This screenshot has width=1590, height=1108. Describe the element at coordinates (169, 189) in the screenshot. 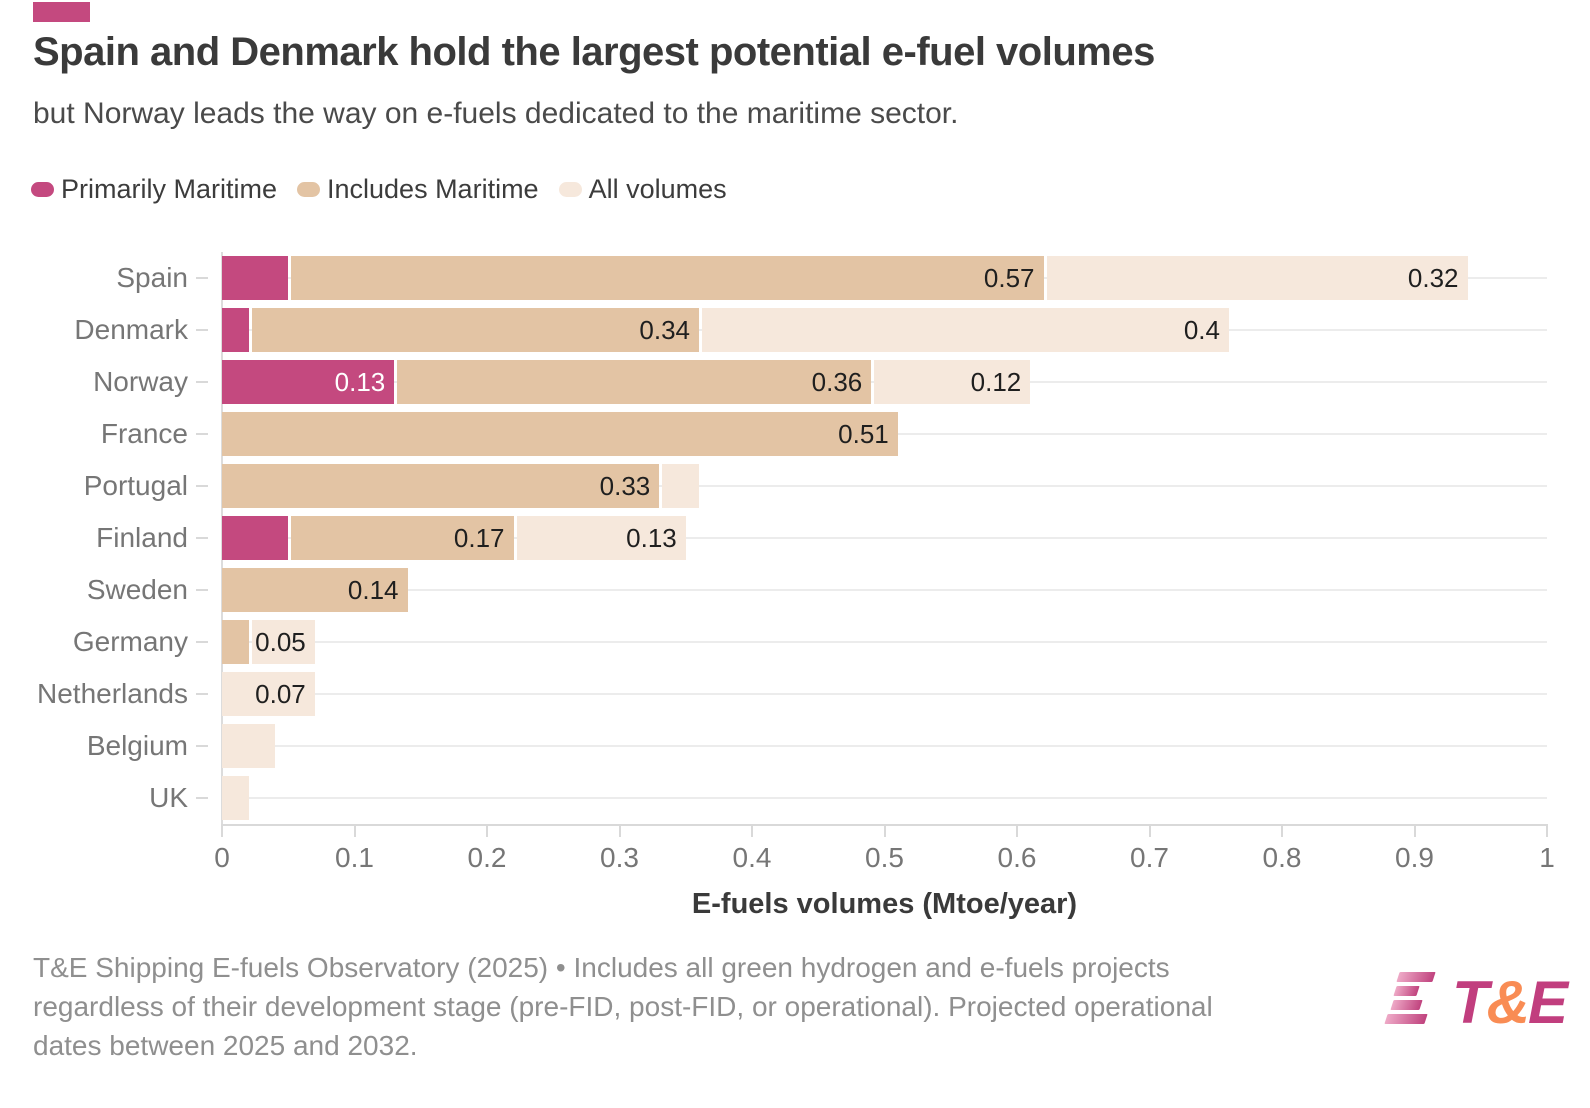

I see `legend-label: Primarily Maritime` at that location.